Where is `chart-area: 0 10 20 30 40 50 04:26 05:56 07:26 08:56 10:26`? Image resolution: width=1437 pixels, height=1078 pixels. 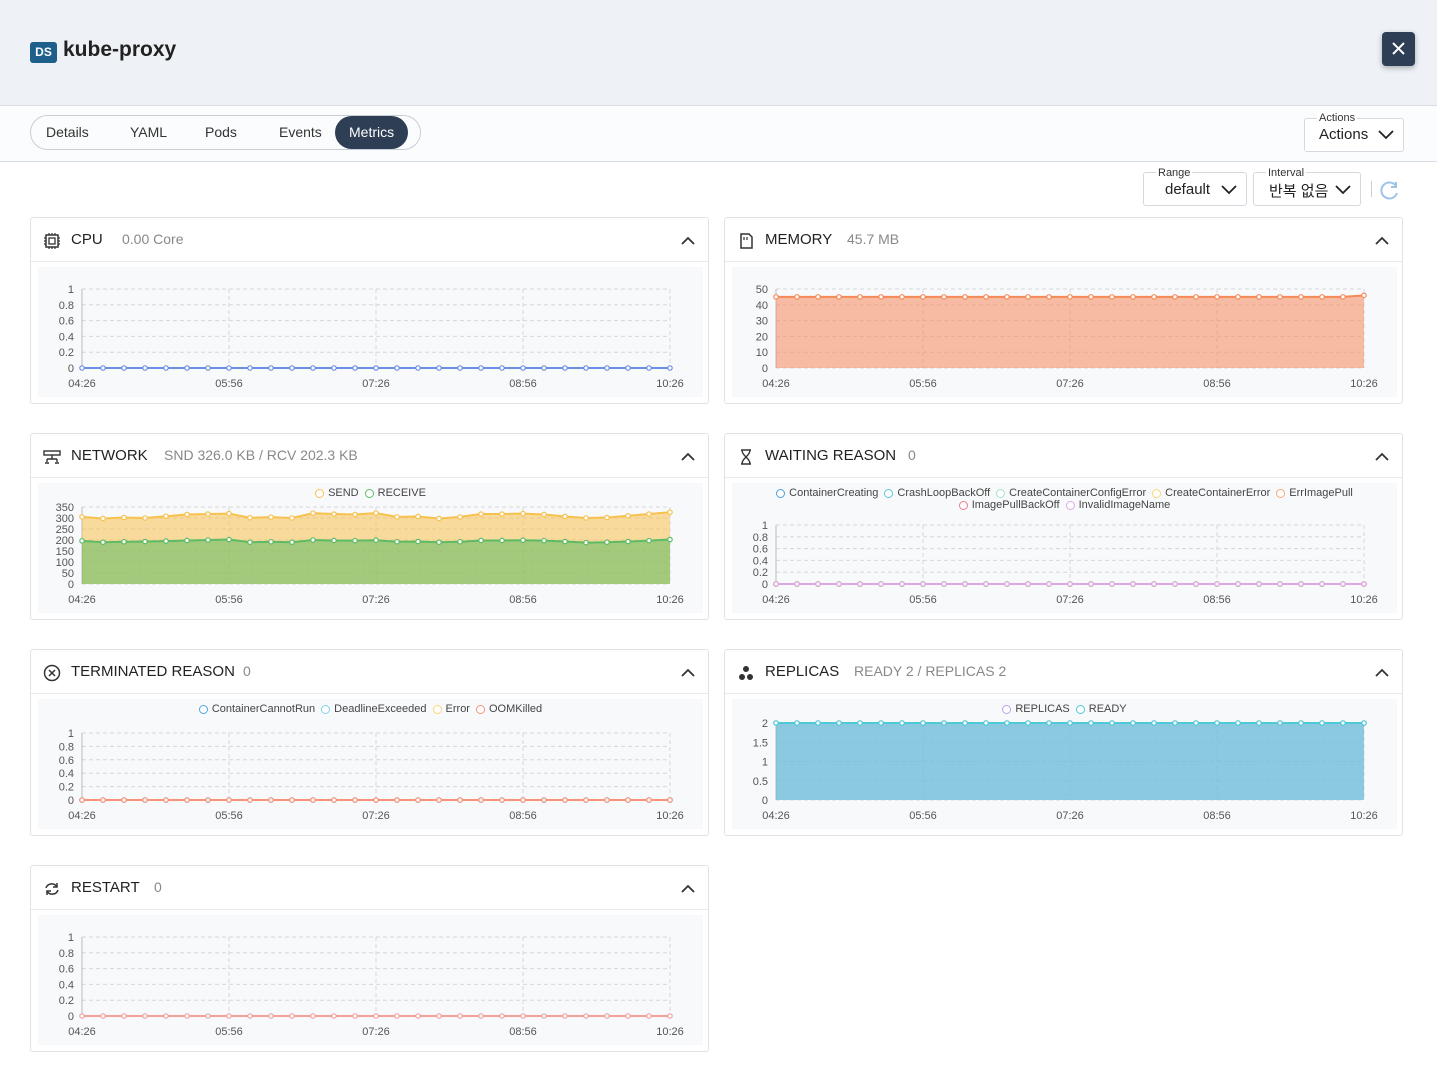
chart-area: 0 10 20 30 40 50 04:26 05:56 07:26 08:56 10:26 is located at coordinates (1064, 332).